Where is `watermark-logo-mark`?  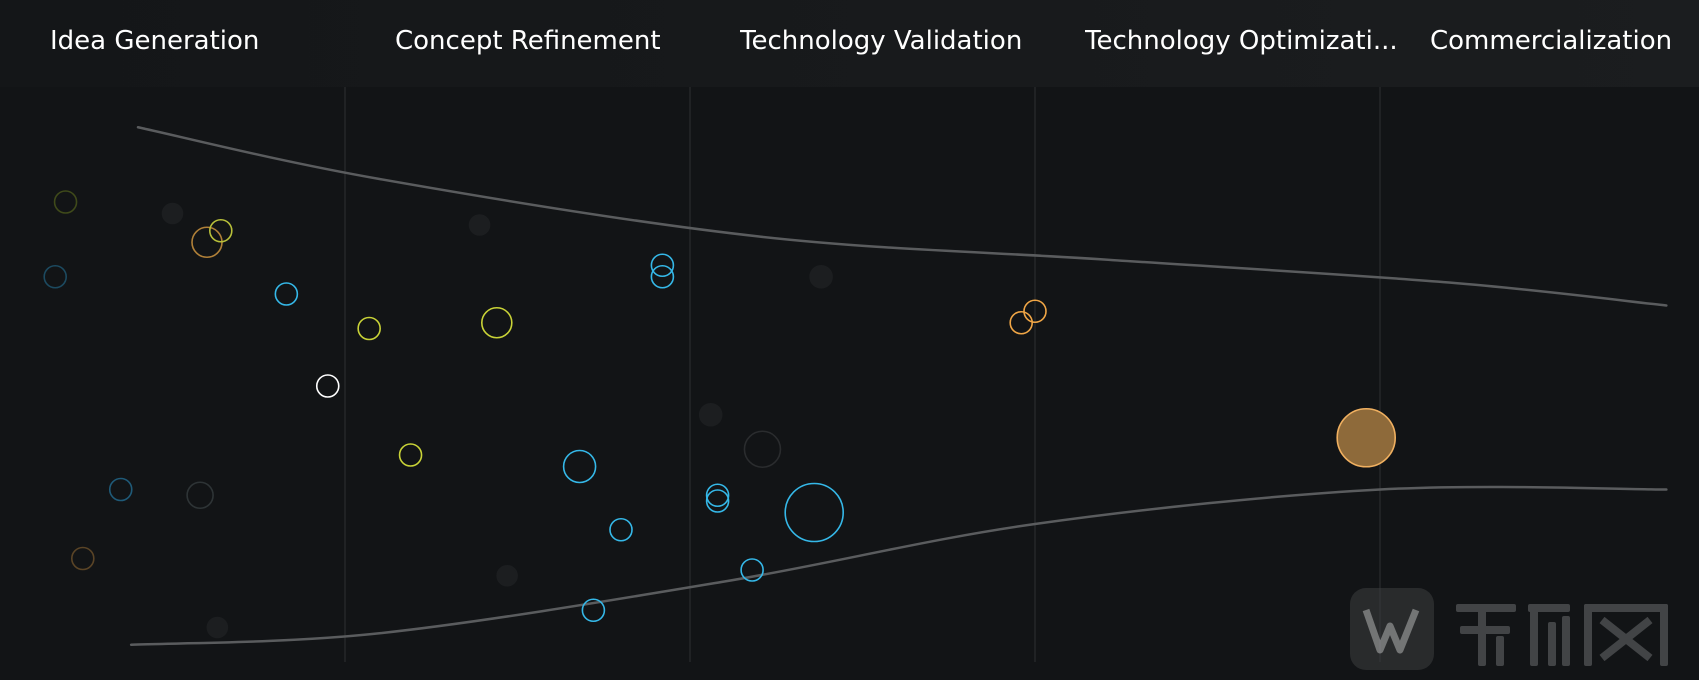
watermark-logo-mark is located at coordinates (1391, 631).